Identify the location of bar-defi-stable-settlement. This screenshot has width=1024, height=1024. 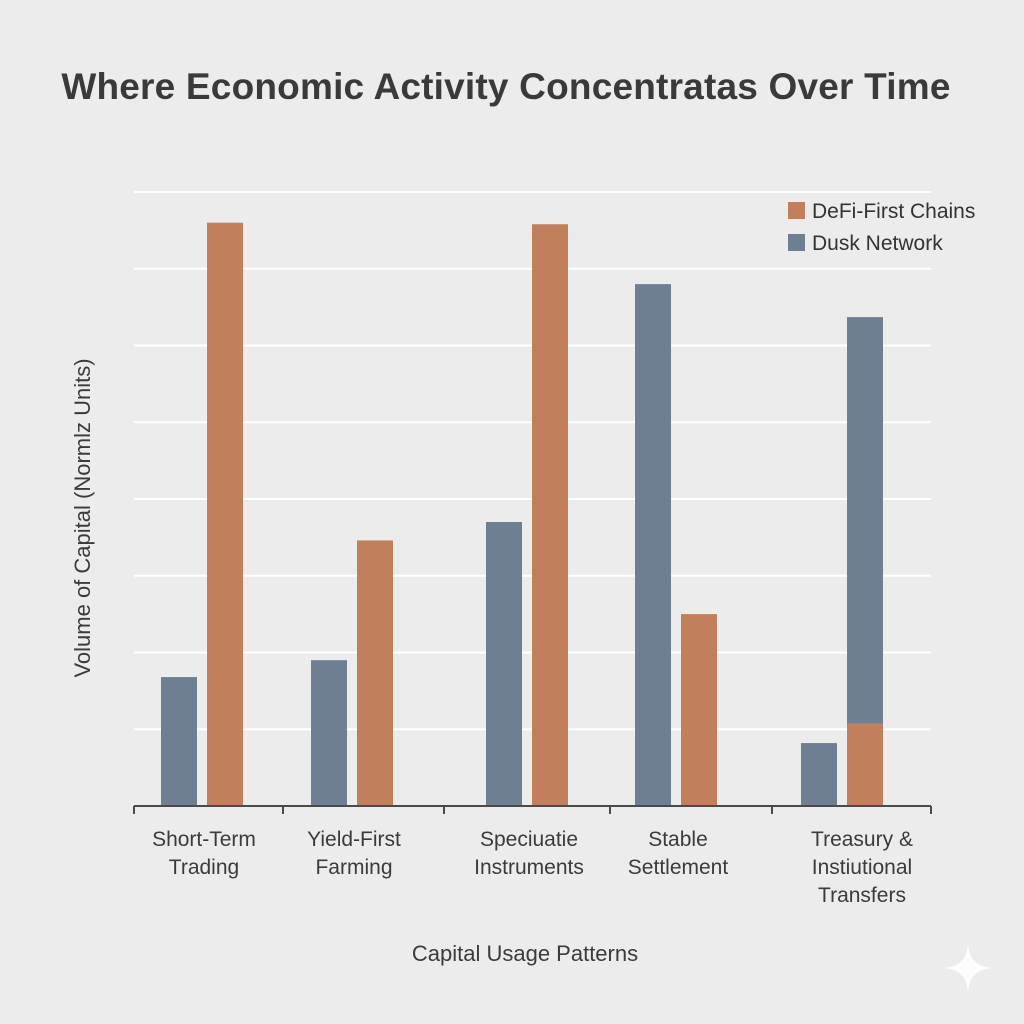
(699, 710).